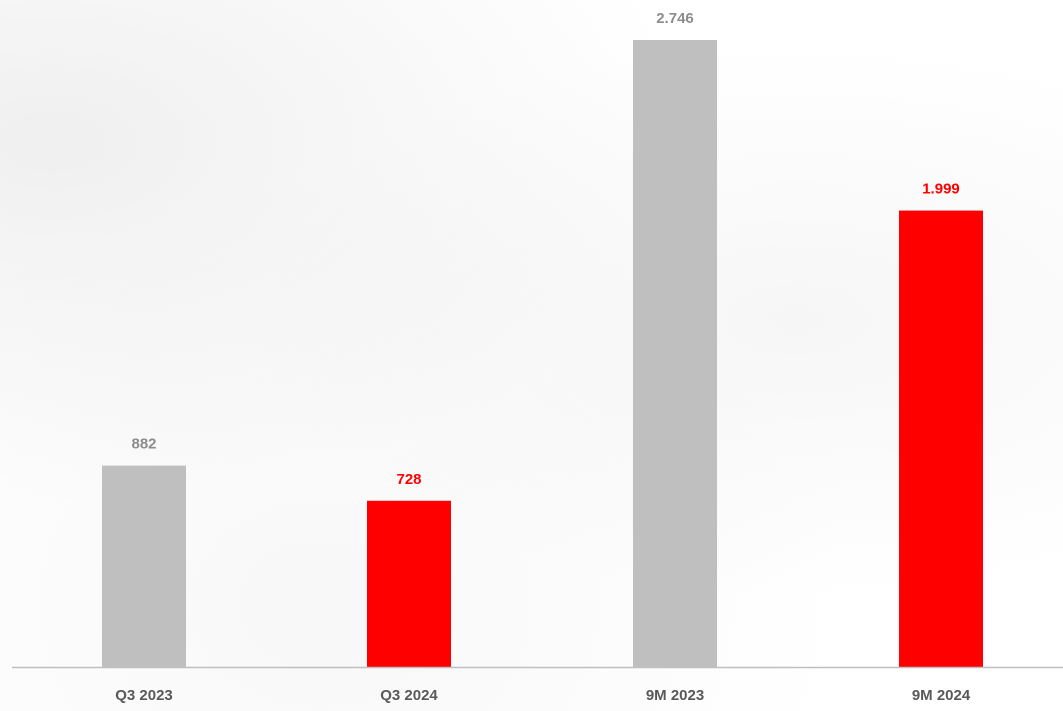  Describe the element at coordinates (675, 18) in the screenshot. I see `value-label-3: 2.746` at that location.